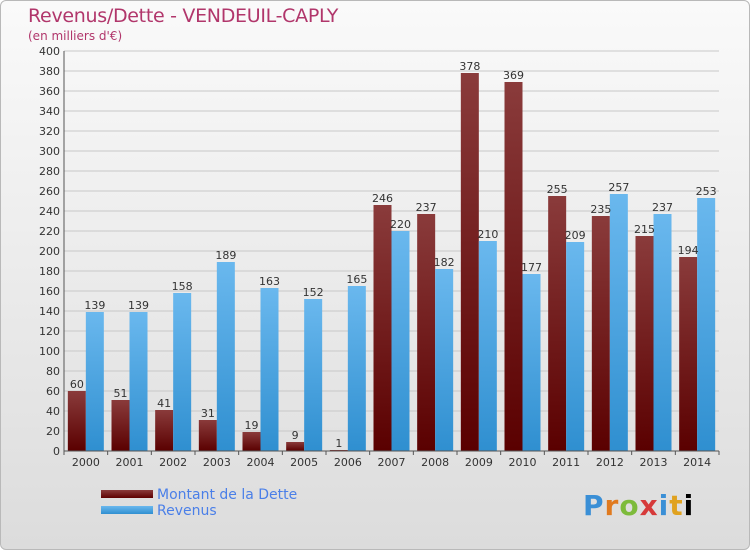 This screenshot has width=750, height=550. Describe the element at coordinates (706, 324) in the screenshot. I see `bar-revenue-2014` at that location.